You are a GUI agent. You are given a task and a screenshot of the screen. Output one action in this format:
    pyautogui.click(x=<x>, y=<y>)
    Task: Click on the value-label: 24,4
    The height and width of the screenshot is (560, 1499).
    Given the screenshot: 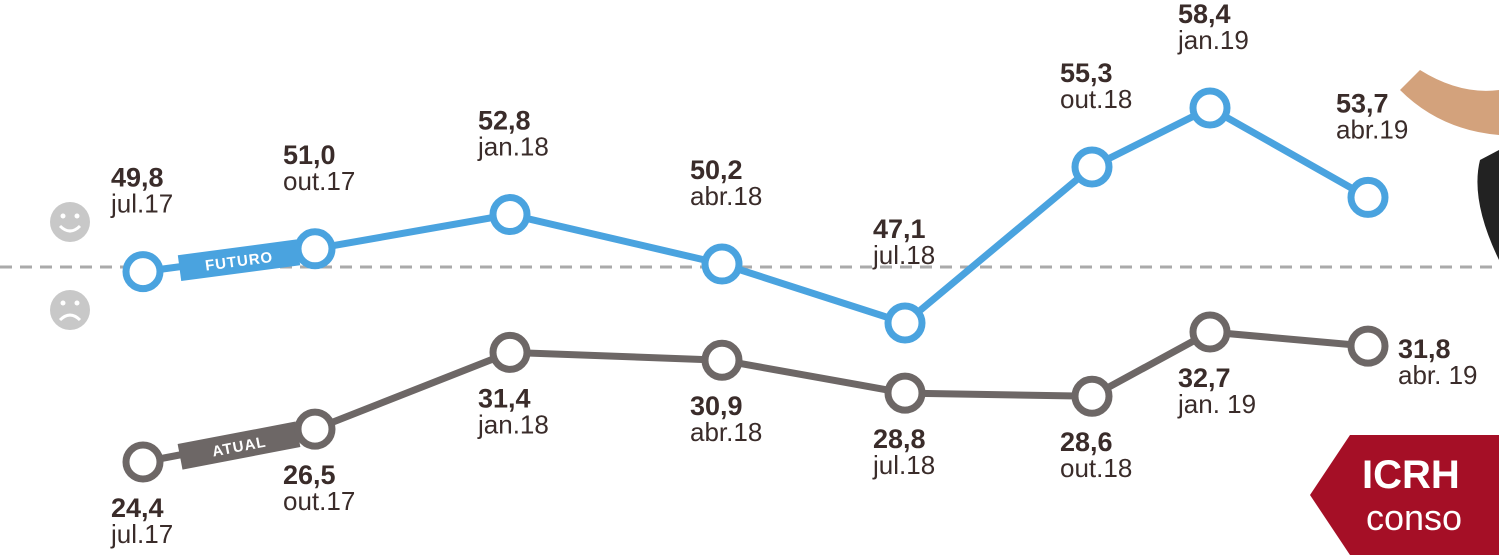 What is the action you would take?
    pyautogui.click(x=137, y=508)
    